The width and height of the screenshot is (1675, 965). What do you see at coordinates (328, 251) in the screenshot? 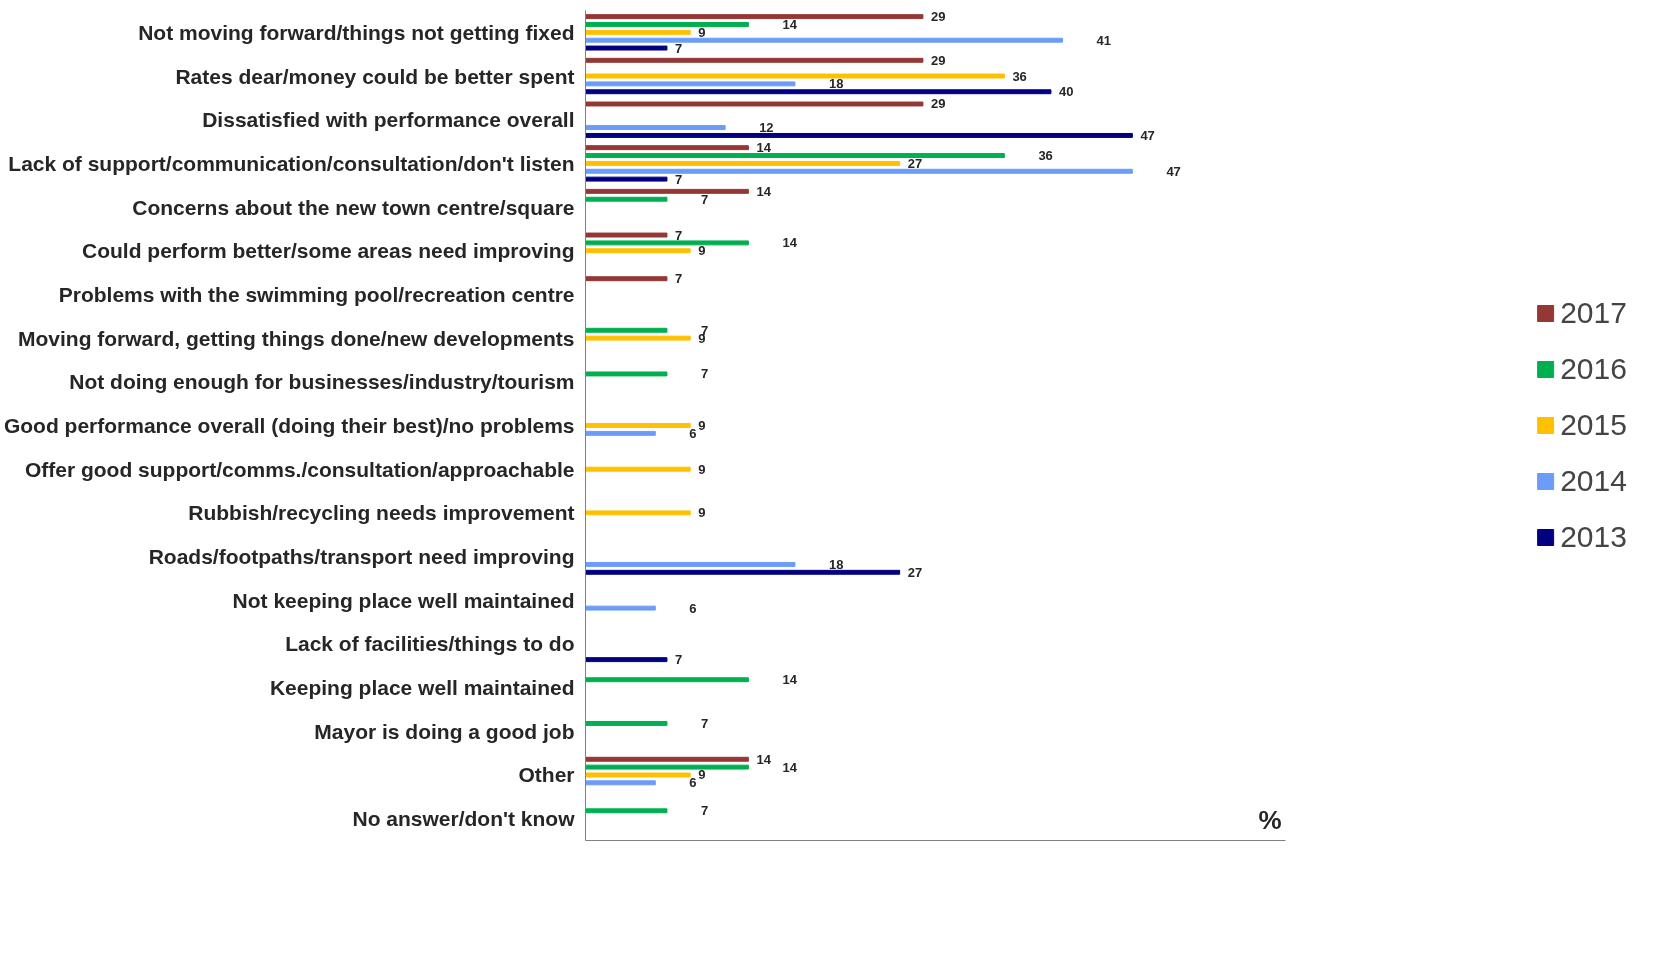
I see `y-tick-label: Could perform better/some areas need improving` at bounding box center [328, 251].